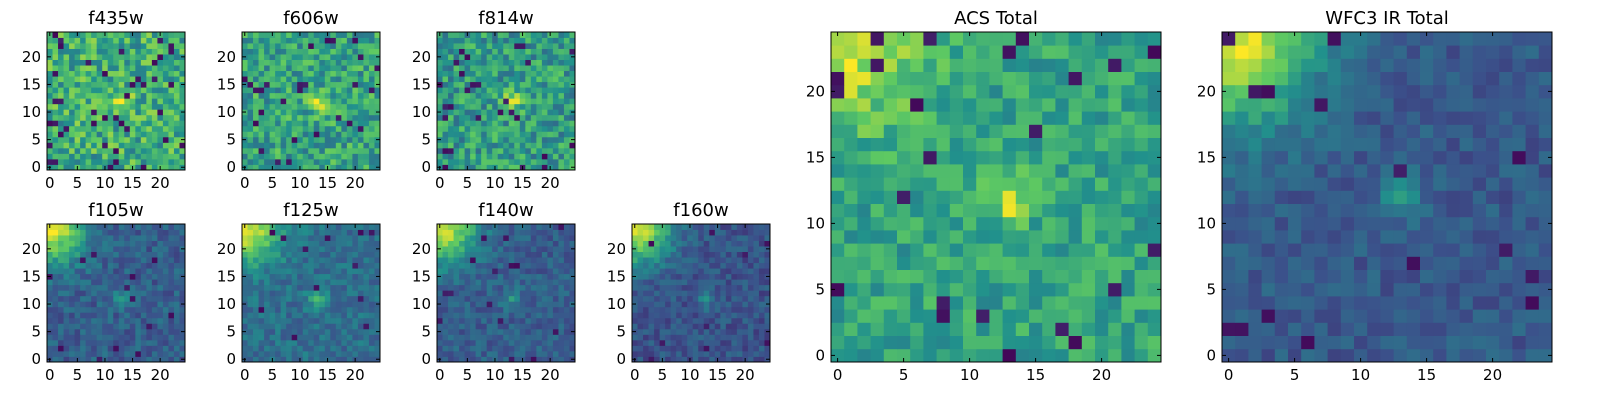  What do you see at coordinates (245, 183) in the screenshot?
I see `x-tick-label: 0` at bounding box center [245, 183].